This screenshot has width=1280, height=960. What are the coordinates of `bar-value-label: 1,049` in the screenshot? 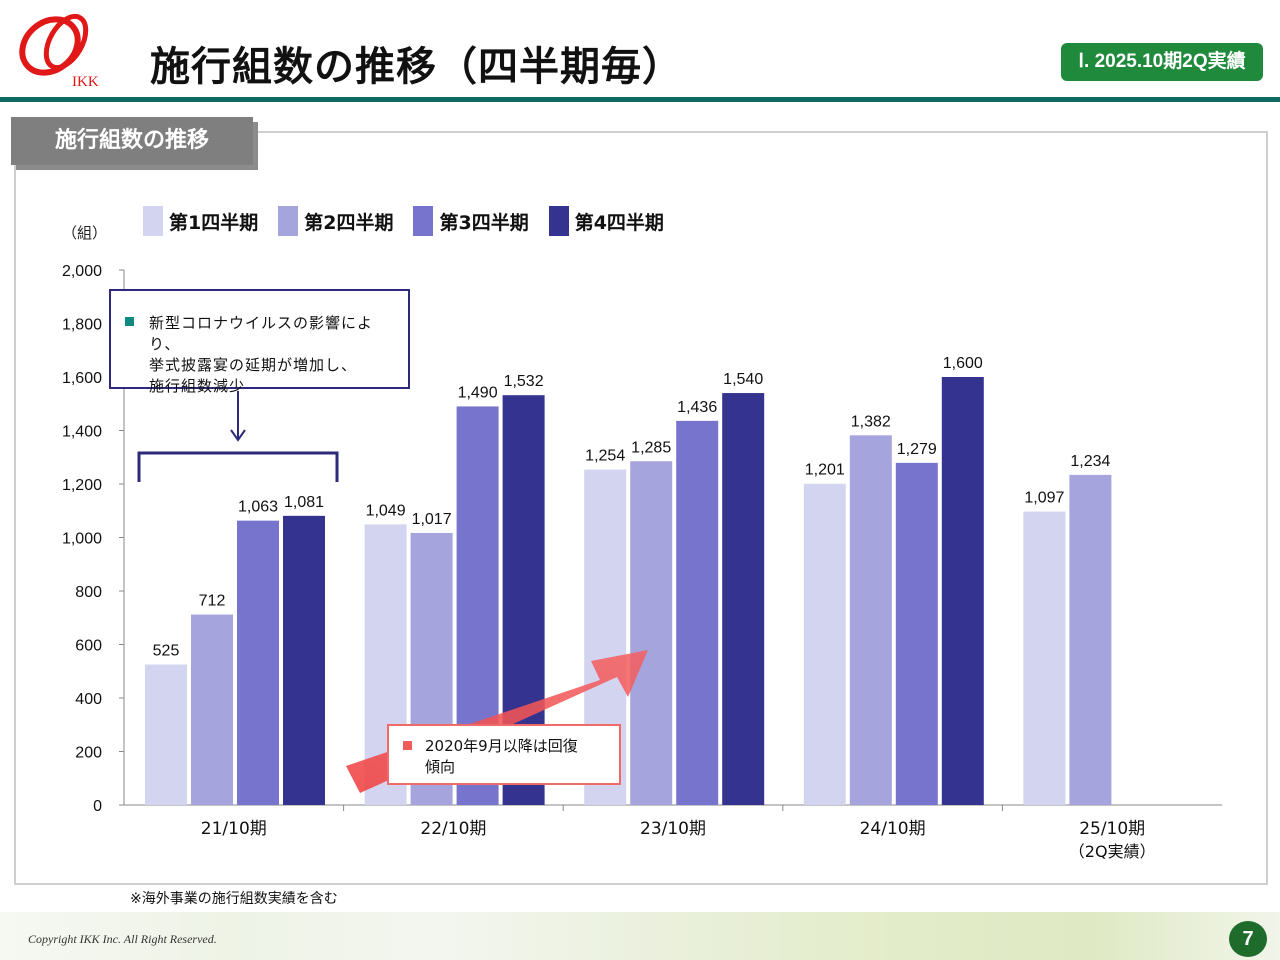 It's located at (386, 510).